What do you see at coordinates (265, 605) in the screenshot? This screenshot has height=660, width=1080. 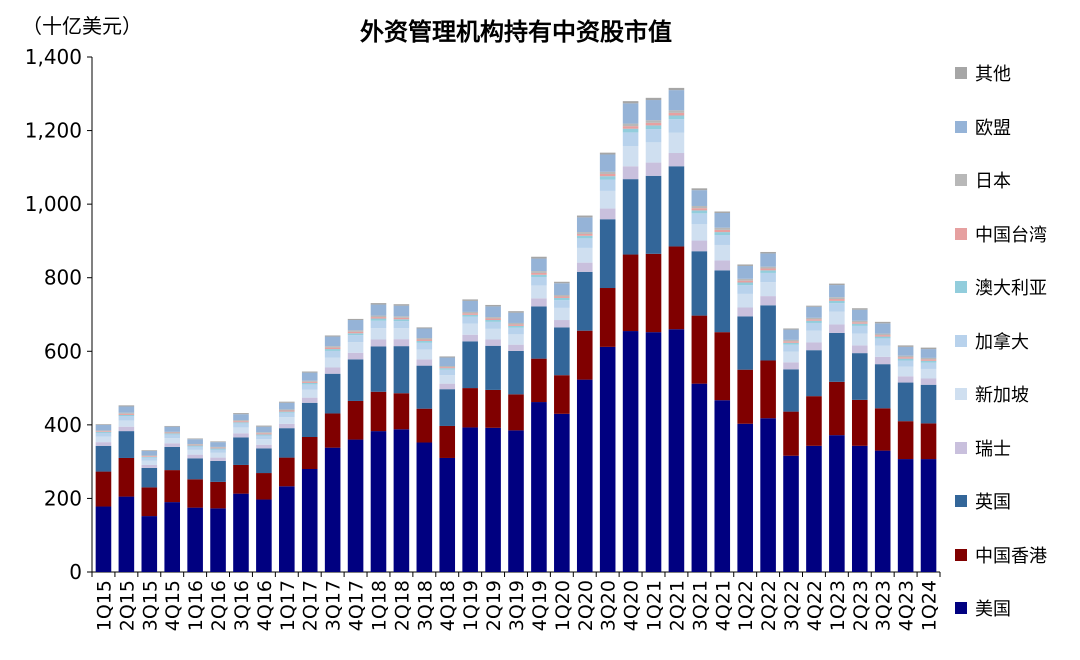 I see `x-tick-label: 4Q16` at bounding box center [265, 605].